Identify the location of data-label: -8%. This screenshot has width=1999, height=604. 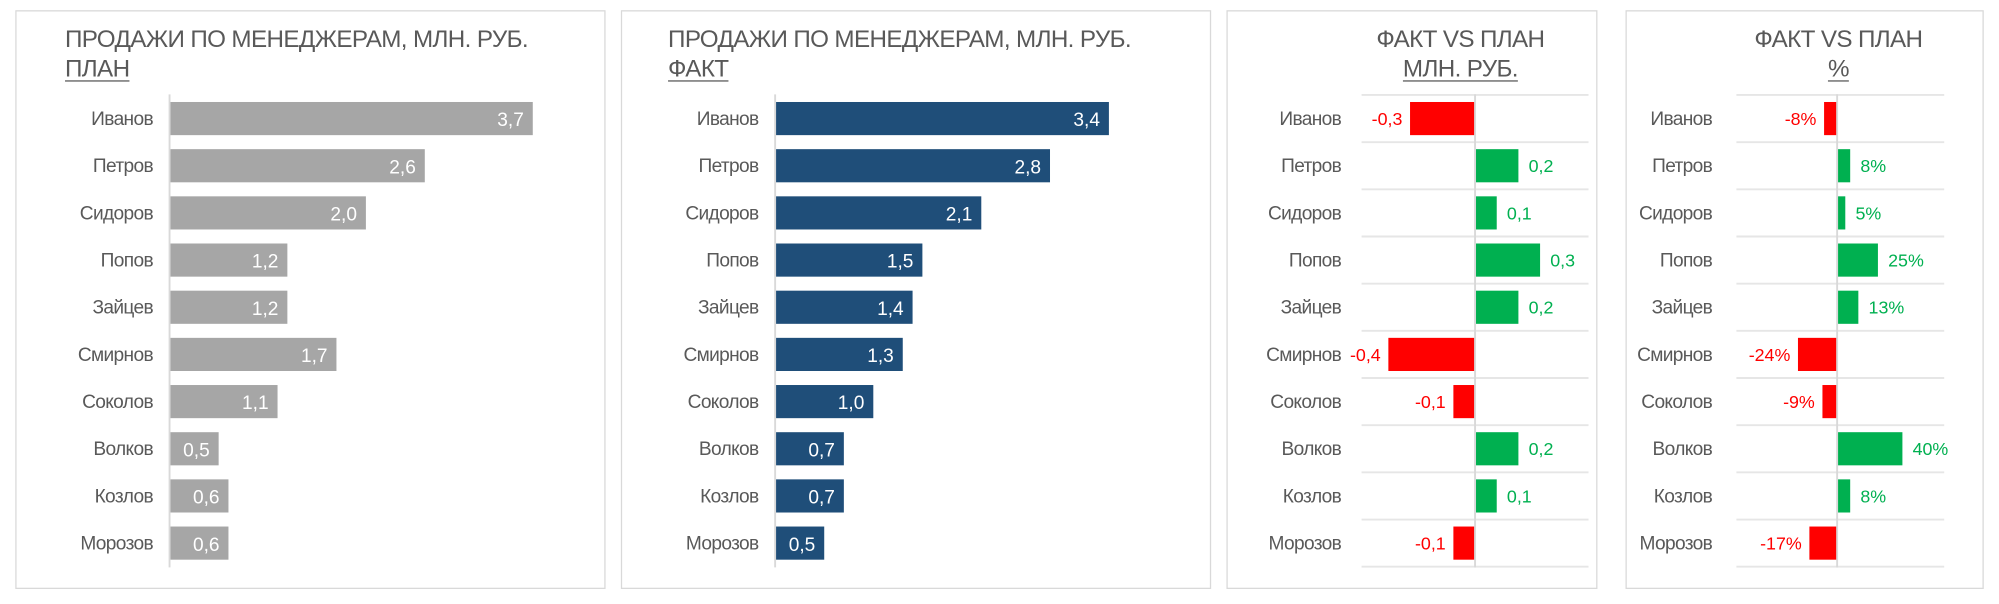
(1801, 119).